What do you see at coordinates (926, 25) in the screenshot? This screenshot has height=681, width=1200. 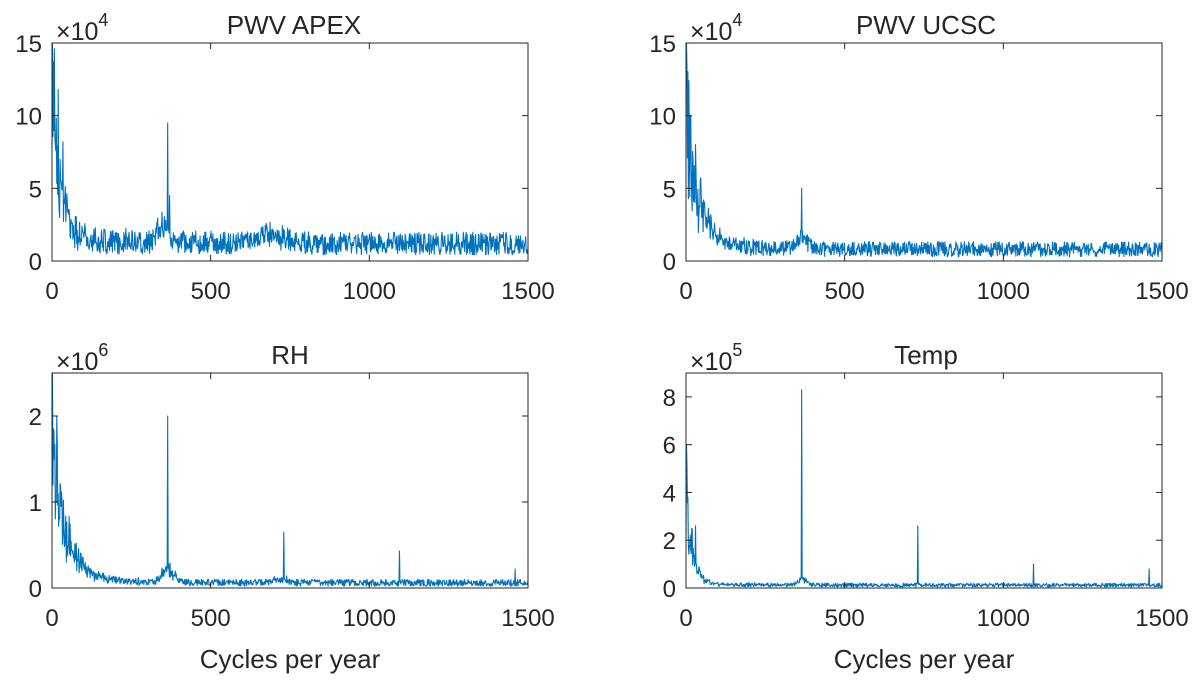 I see `subplot-title: PWV UCSC` at bounding box center [926, 25].